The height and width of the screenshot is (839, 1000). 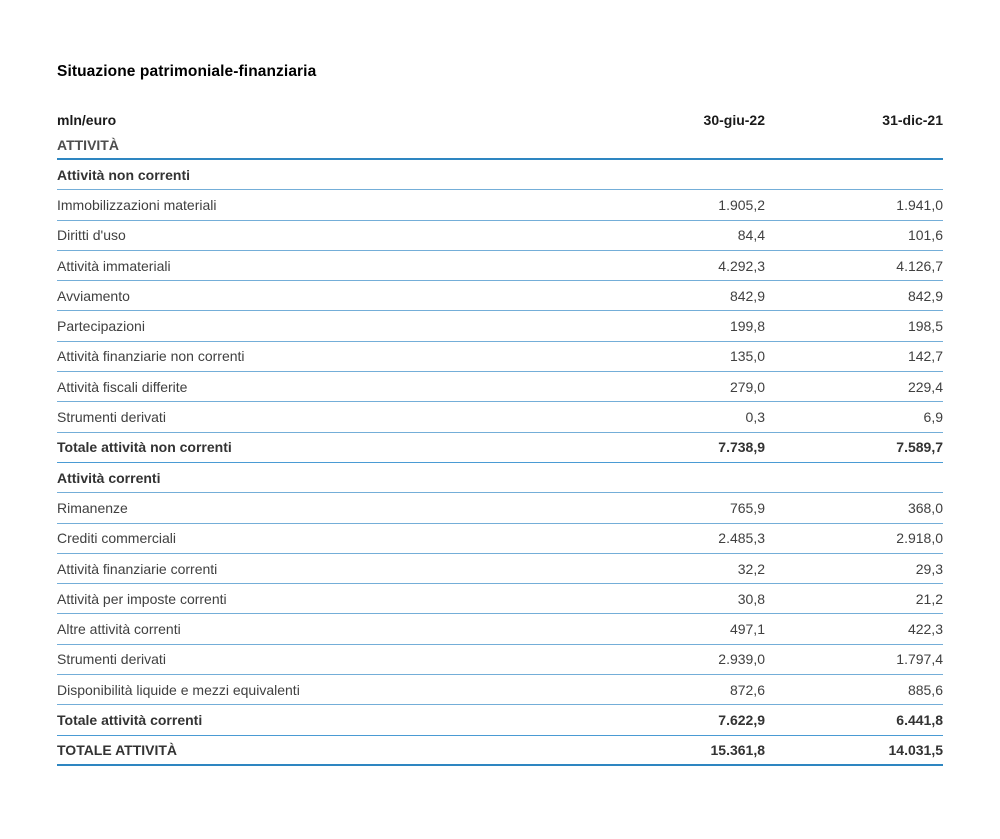 What do you see at coordinates (933, 417) in the screenshot?
I see `row-value-prior: 6,9` at bounding box center [933, 417].